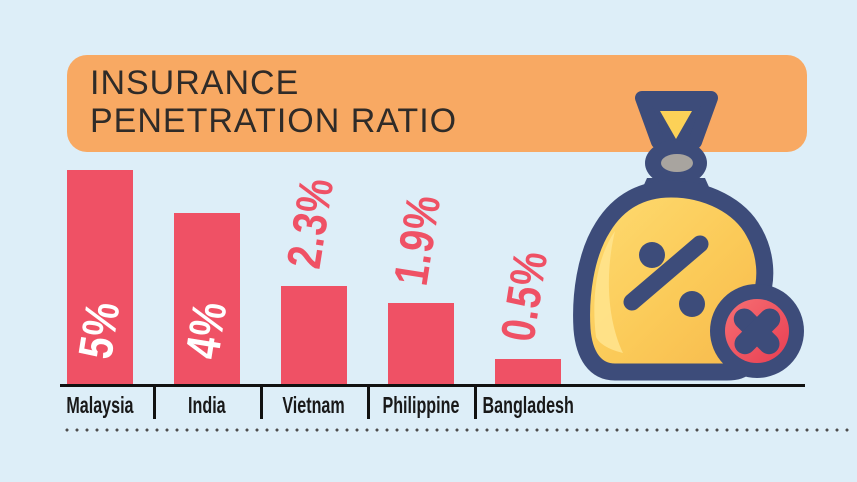 The height and width of the screenshot is (482, 857). Describe the element at coordinates (608, 292) in the screenshot. I see `bag-highlight` at that location.